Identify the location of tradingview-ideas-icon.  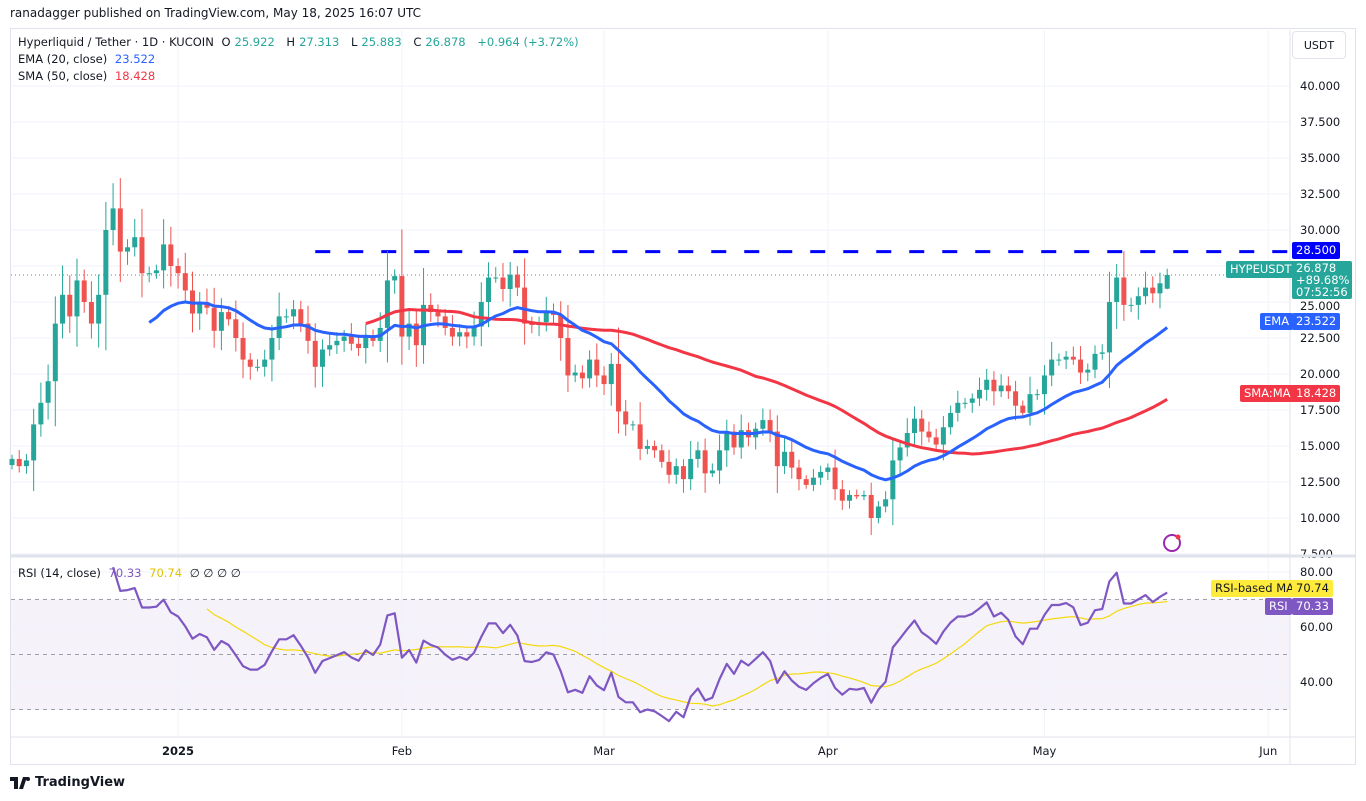
(1172, 543).